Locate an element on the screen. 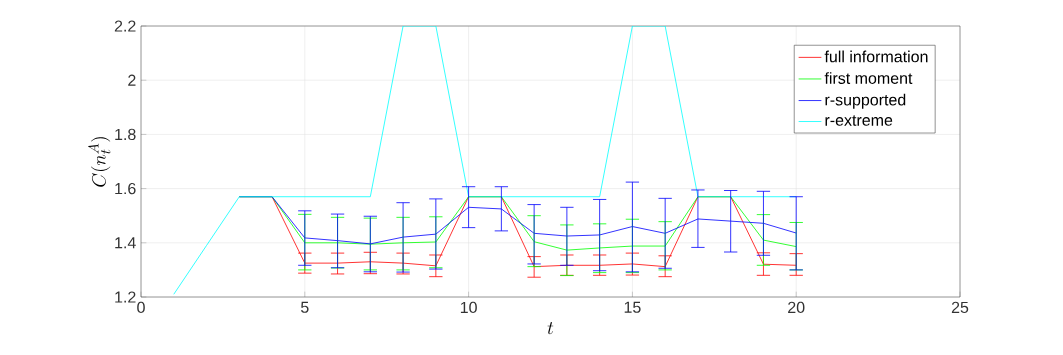 The height and width of the screenshot is (355, 1063). x-tick-label: 25 is located at coordinates (960, 307).